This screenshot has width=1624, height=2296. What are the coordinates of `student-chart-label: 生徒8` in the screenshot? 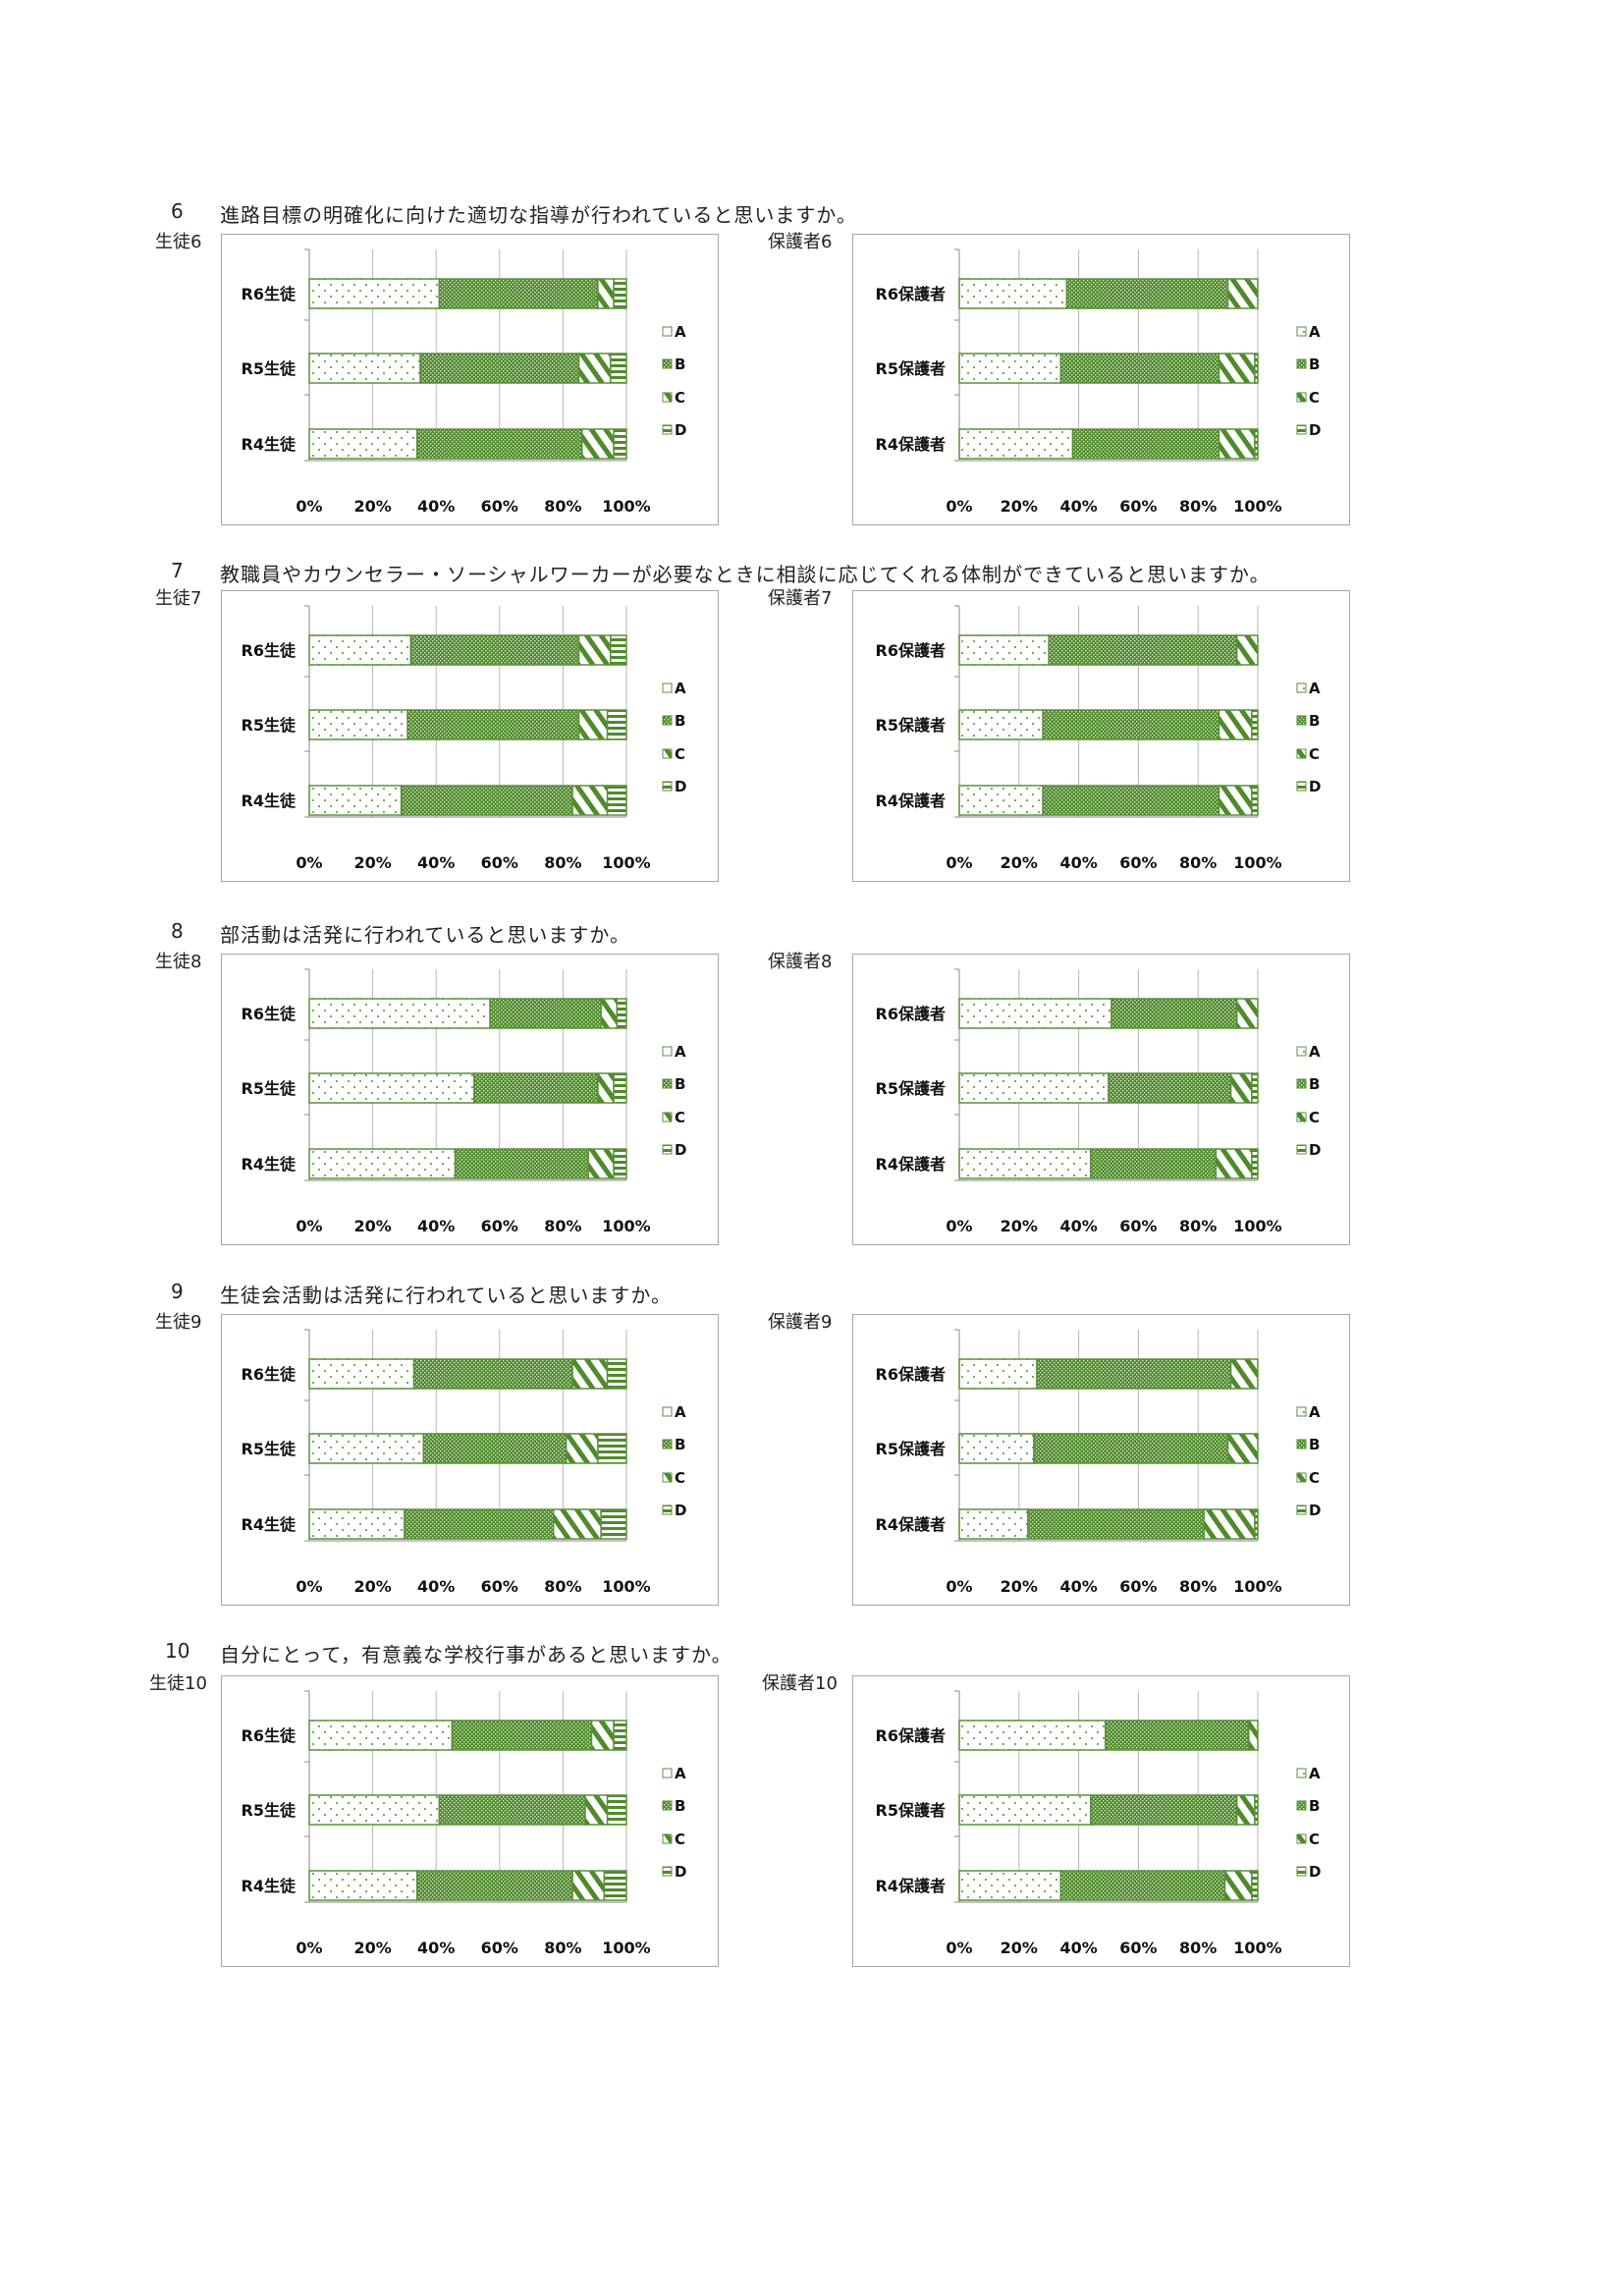 It's located at (178, 962).